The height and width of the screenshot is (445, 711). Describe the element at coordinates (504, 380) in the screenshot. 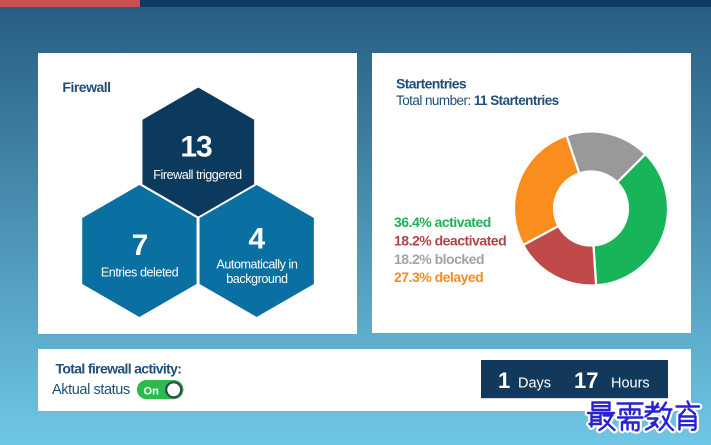

I see `svg-text: 1` at that location.